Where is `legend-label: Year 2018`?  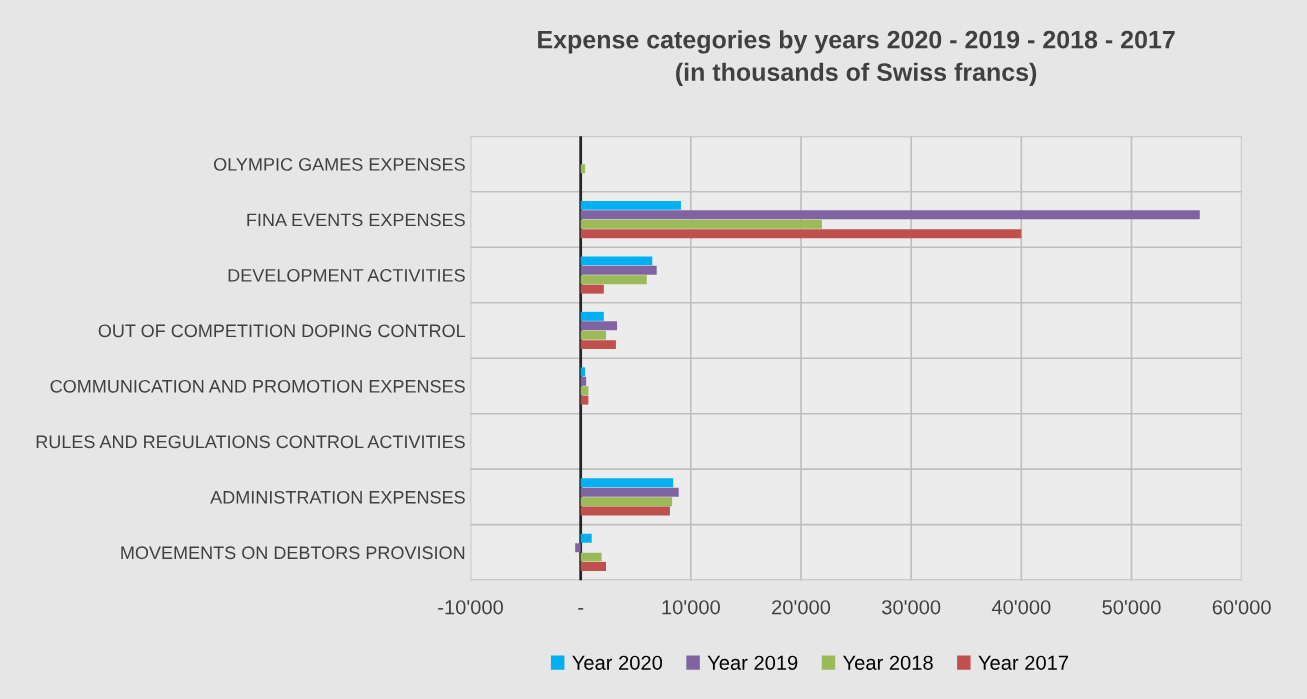 legend-label: Year 2018 is located at coordinates (888, 662).